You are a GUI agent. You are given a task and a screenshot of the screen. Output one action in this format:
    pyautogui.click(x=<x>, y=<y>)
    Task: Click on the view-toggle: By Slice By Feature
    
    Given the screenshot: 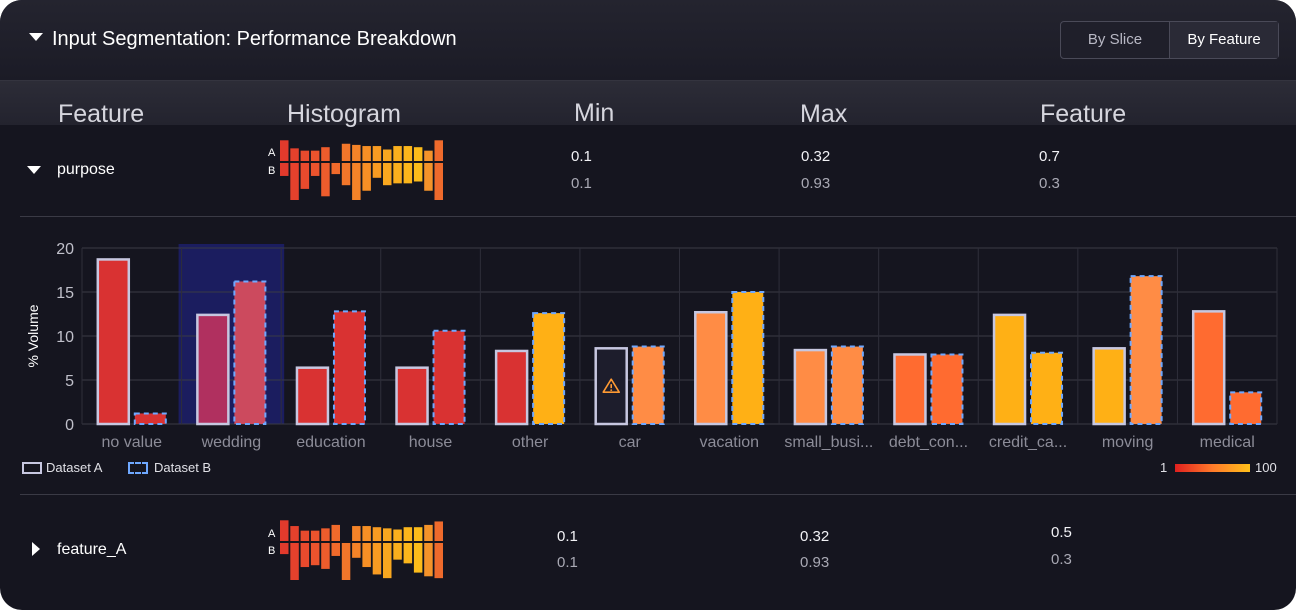 What is the action you would take?
    pyautogui.click(x=1169, y=40)
    